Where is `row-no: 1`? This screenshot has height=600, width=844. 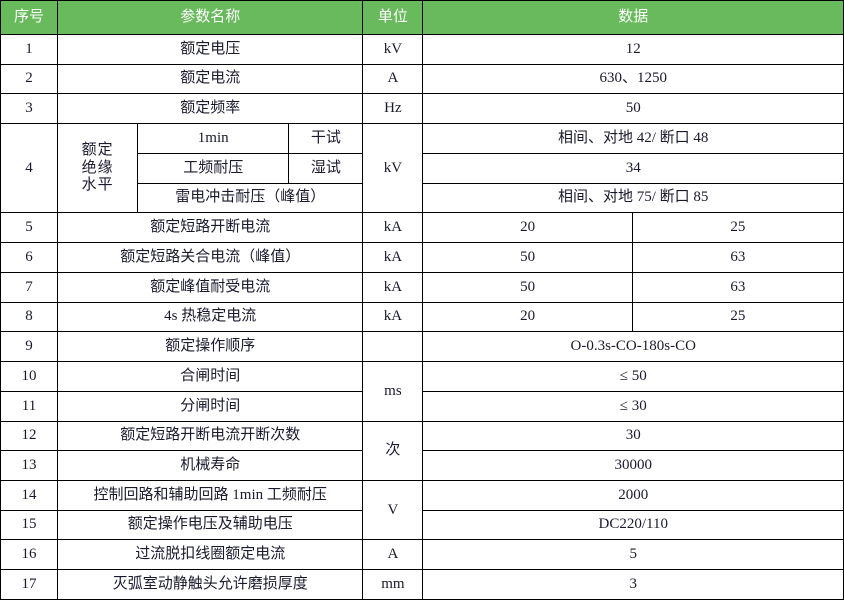
row-no: 1 is located at coordinates (29, 49).